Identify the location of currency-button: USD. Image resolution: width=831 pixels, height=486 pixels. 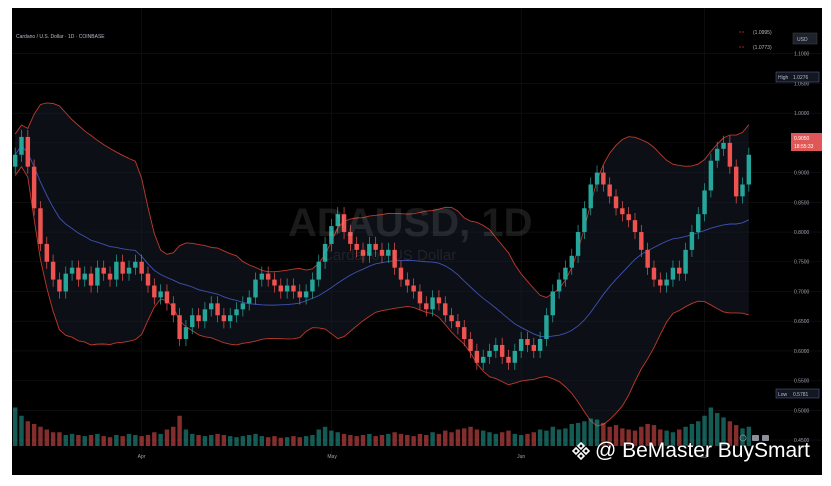
(805, 38).